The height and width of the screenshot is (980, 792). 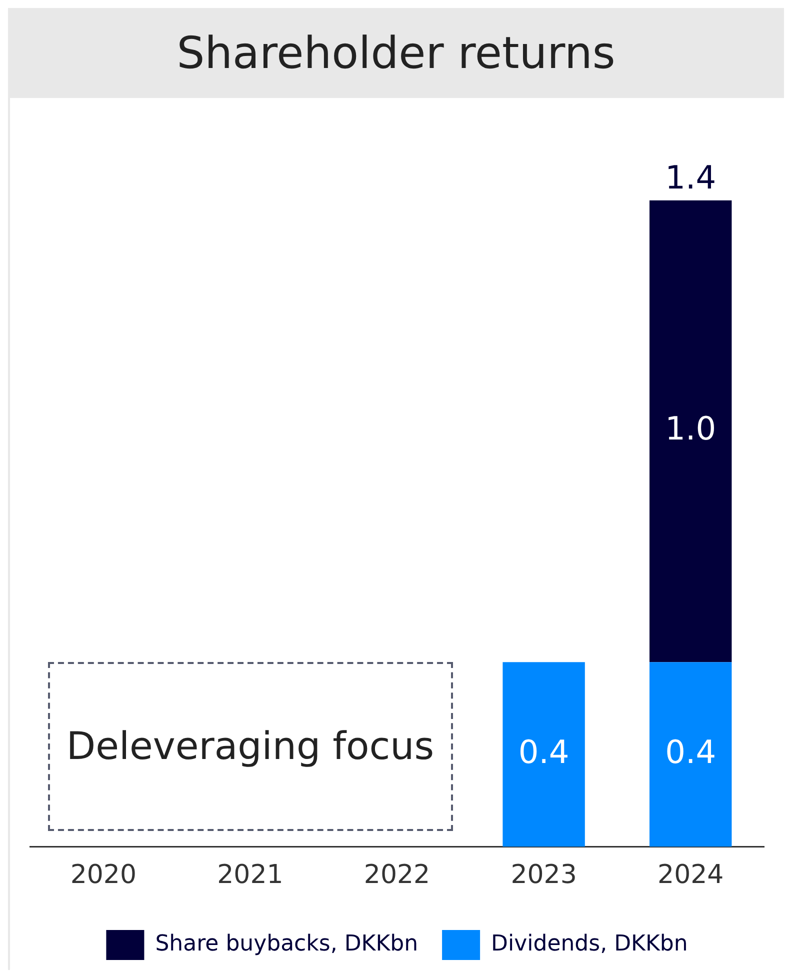 What do you see at coordinates (250, 746) in the screenshot?
I see `dashed-frame: Deleveraging focus` at bounding box center [250, 746].